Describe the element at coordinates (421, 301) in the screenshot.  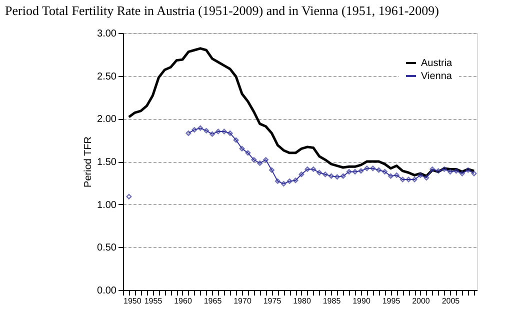
I see `x-tick-label: 2000` at that location.